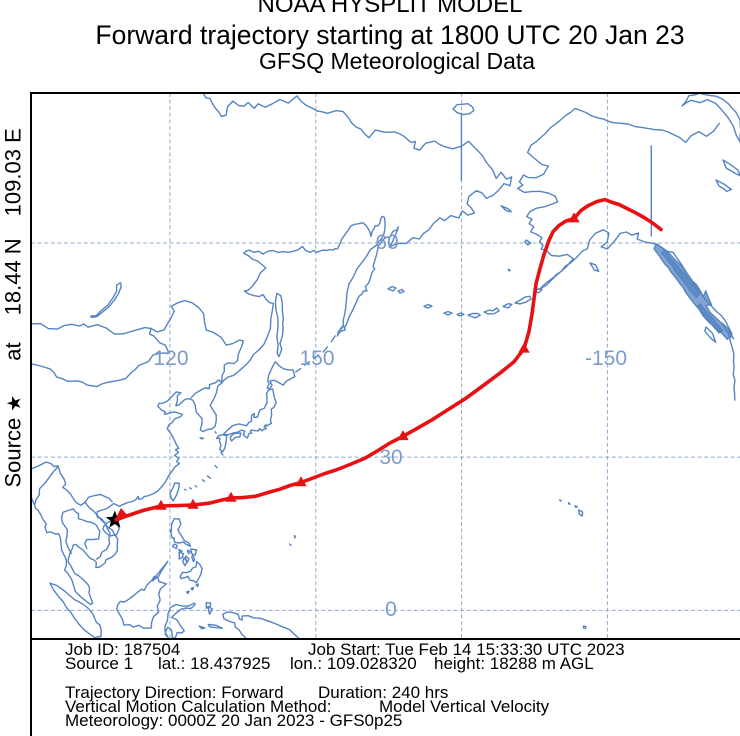 The width and height of the screenshot is (740, 736). Describe the element at coordinates (170, 358) in the screenshot. I see `svg-text: 120` at that location.